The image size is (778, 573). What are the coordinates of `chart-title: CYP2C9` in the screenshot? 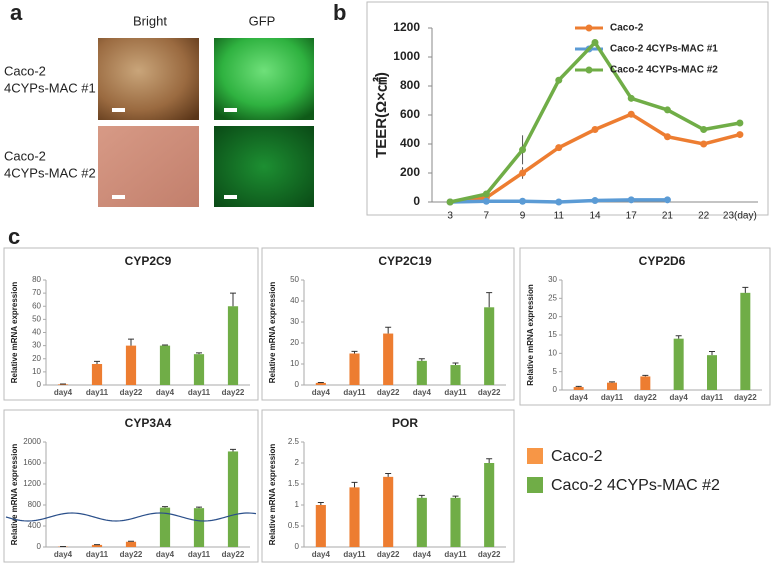 It's located at (148, 261).